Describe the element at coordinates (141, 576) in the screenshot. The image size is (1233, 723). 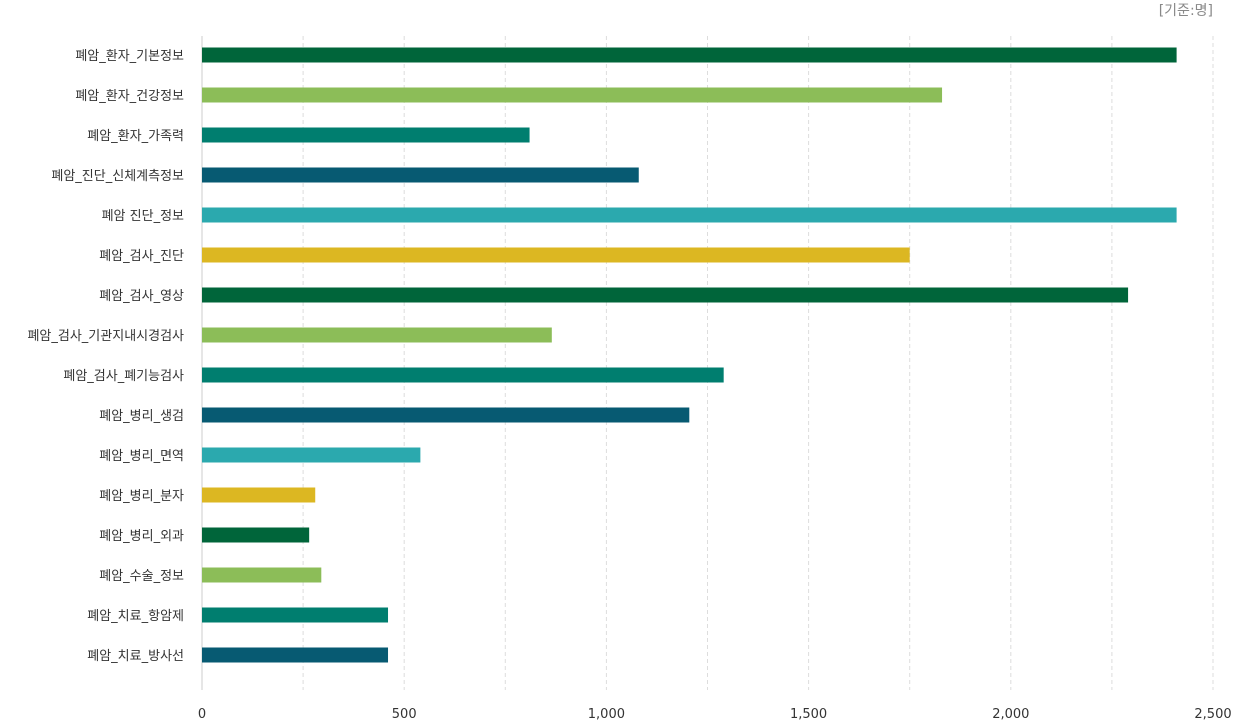
I see `category-label: 폐암_수술_정보` at that location.